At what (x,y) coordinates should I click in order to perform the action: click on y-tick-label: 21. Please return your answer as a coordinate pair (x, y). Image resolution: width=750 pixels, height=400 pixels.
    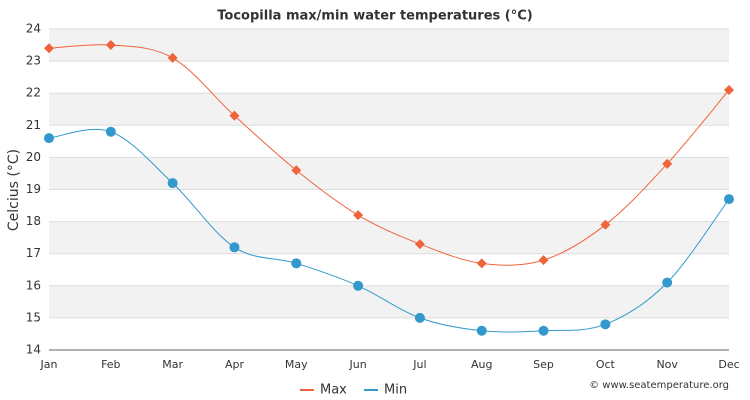
    Looking at the image, I should click on (33, 125).